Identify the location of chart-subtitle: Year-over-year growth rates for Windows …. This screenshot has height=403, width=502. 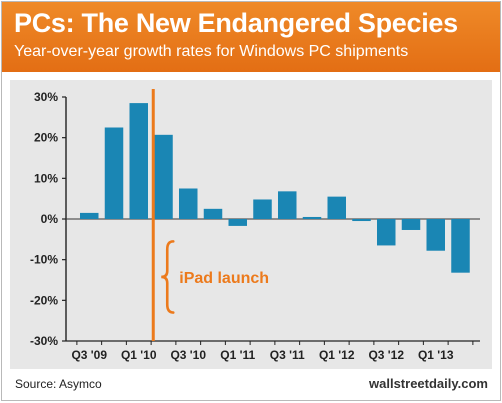
(211, 51).